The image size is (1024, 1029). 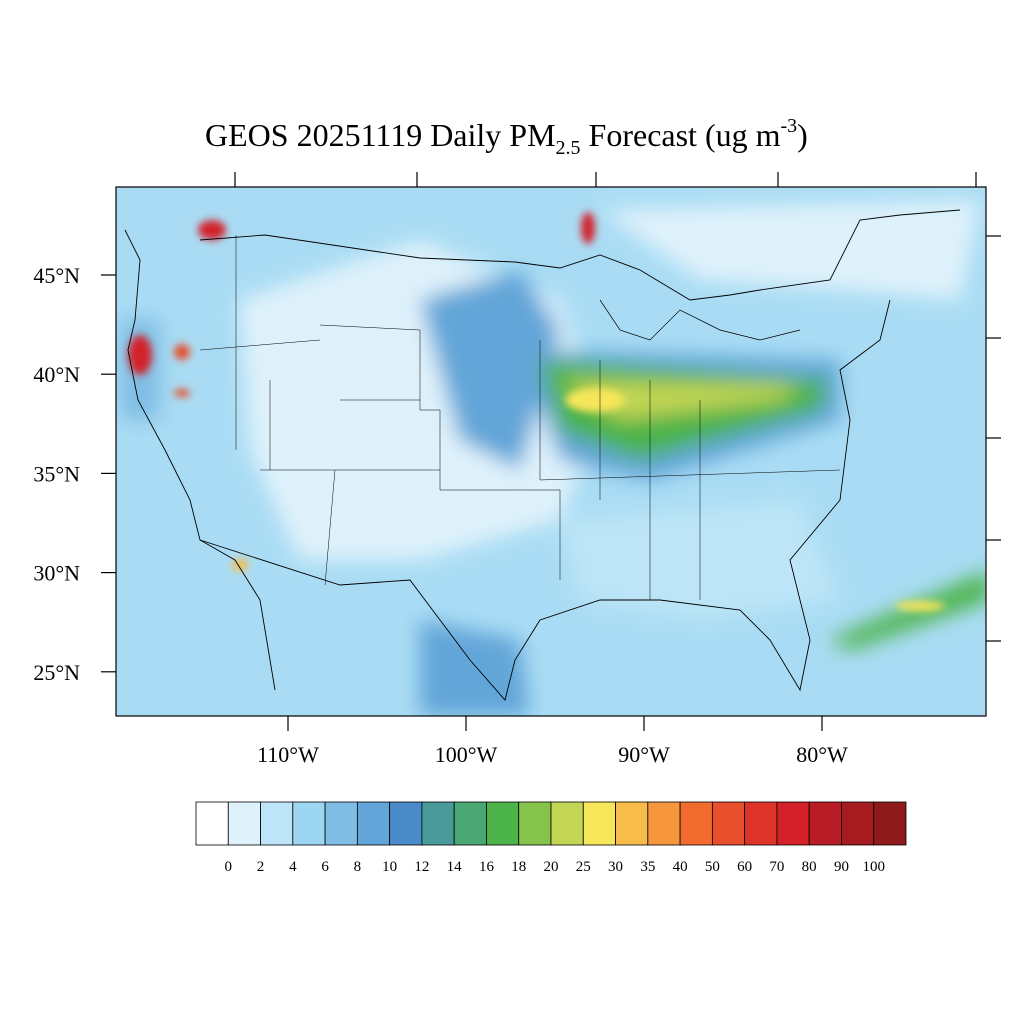 What do you see at coordinates (455, 867) in the screenshot?
I see `colorbar-label: 14` at bounding box center [455, 867].